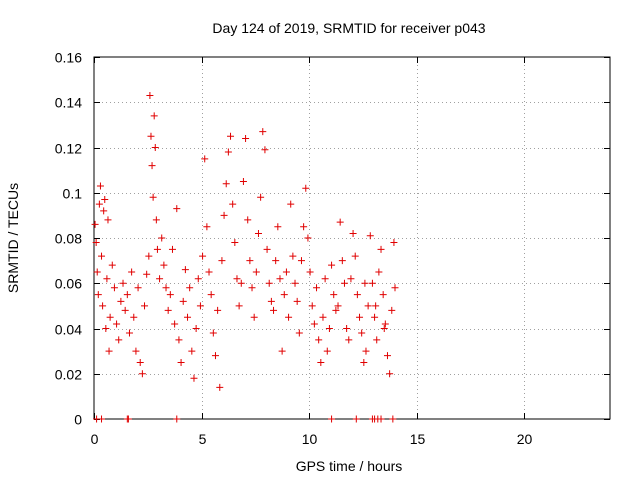 The width and height of the screenshot is (640, 480). Describe the element at coordinates (68, 103) in the screenshot. I see `y-tick-label: 0.14` at that location.